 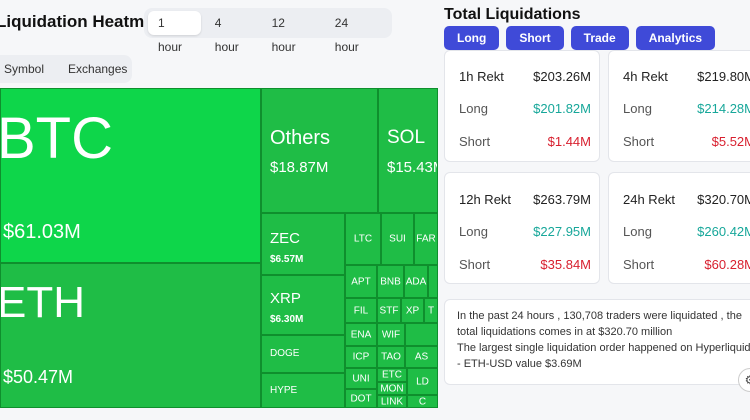 What do you see at coordinates (303, 244) in the screenshot?
I see `heatmap-cell-zec: ZEC $6.57M` at bounding box center [303, 244].